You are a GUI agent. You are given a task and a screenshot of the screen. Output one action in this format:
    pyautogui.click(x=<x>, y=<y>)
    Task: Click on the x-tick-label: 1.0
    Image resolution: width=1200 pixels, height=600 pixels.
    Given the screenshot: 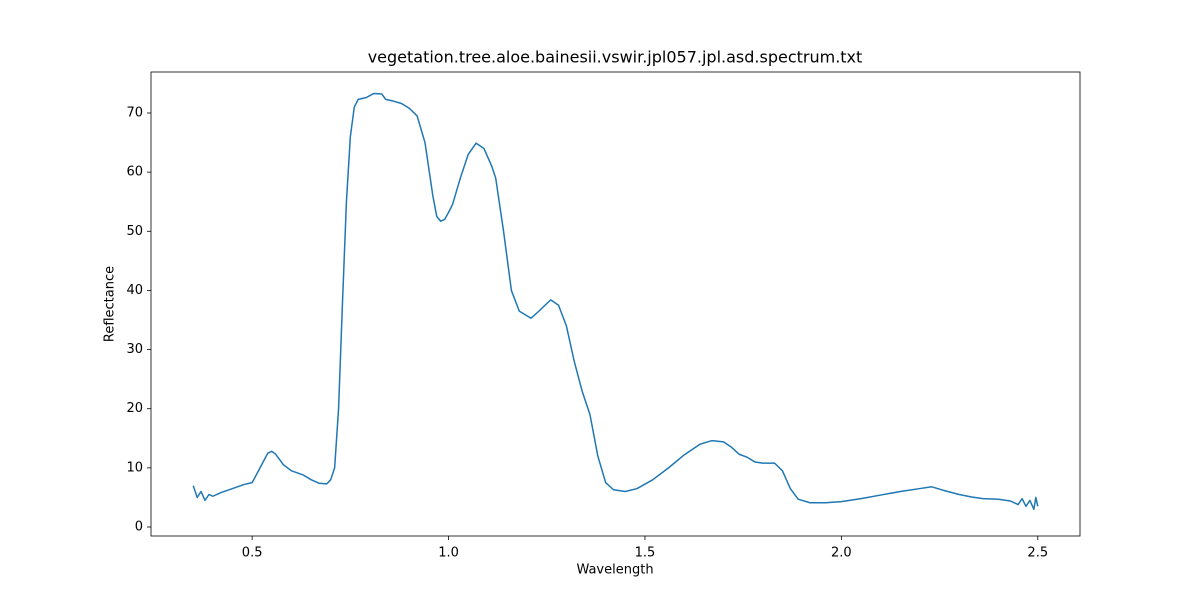 What is the action you would take?
    pyautogui.click(x=448, y=553)
    